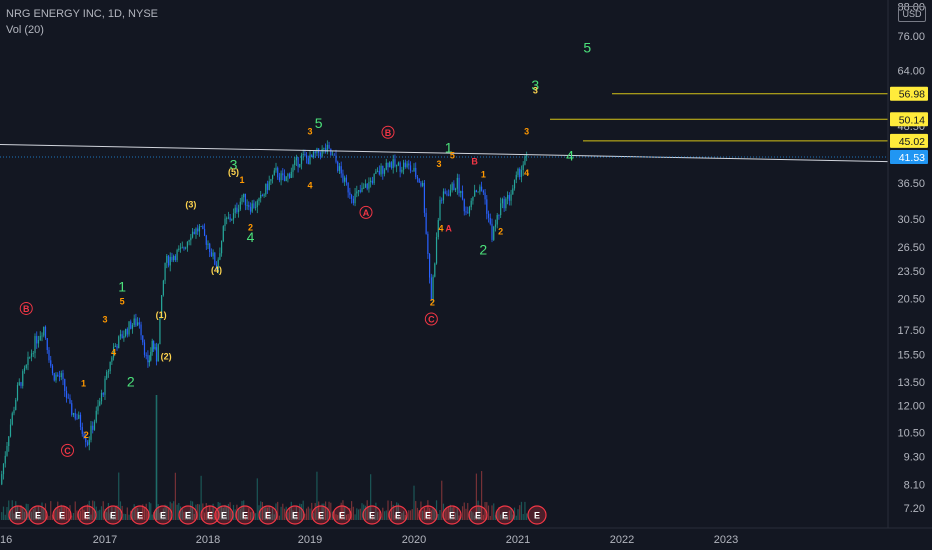 This screenshot has height=550, width=932. Describe the element at coordinates (912, 14) in the screenshot. I see `currency-badge: USD` at that location.